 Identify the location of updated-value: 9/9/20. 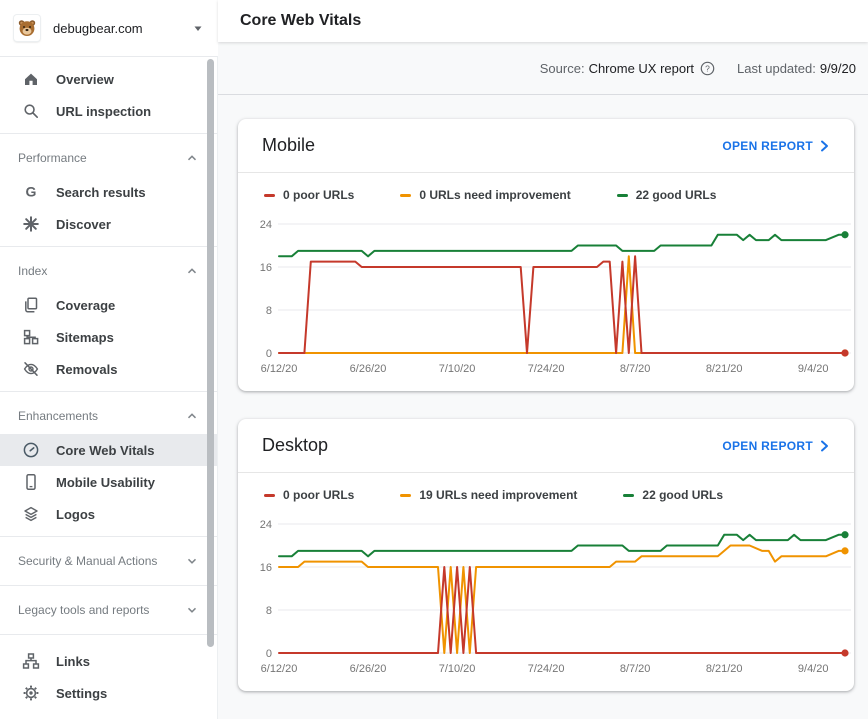
(837, 68).